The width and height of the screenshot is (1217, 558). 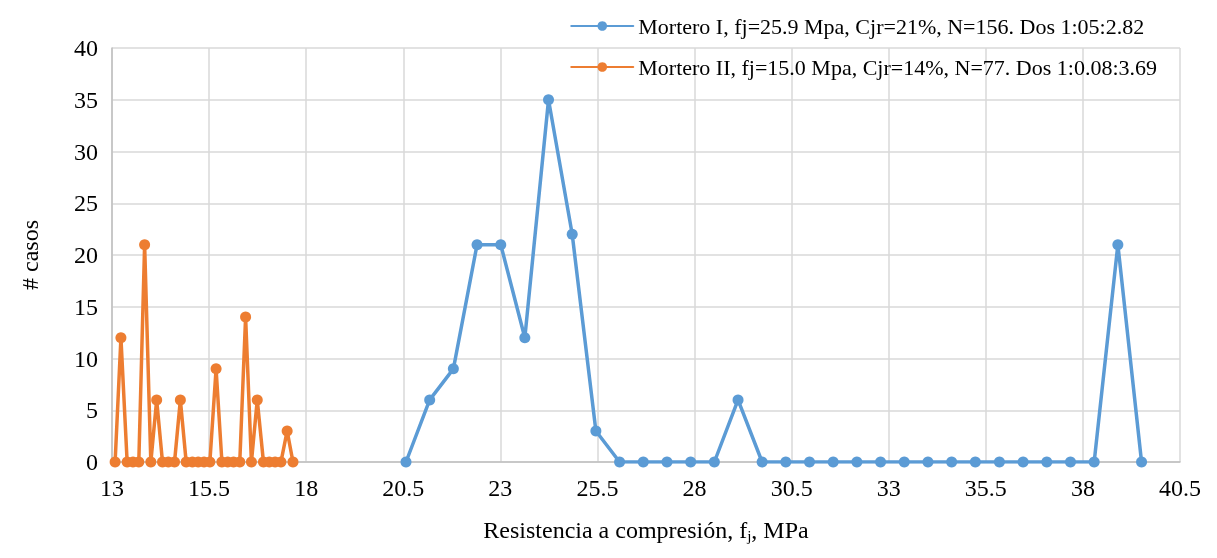 What do you see at coordinates (30, 255) in the screenshot?
I see `y-axis-title: # casos` at bounding box center [30, 255].